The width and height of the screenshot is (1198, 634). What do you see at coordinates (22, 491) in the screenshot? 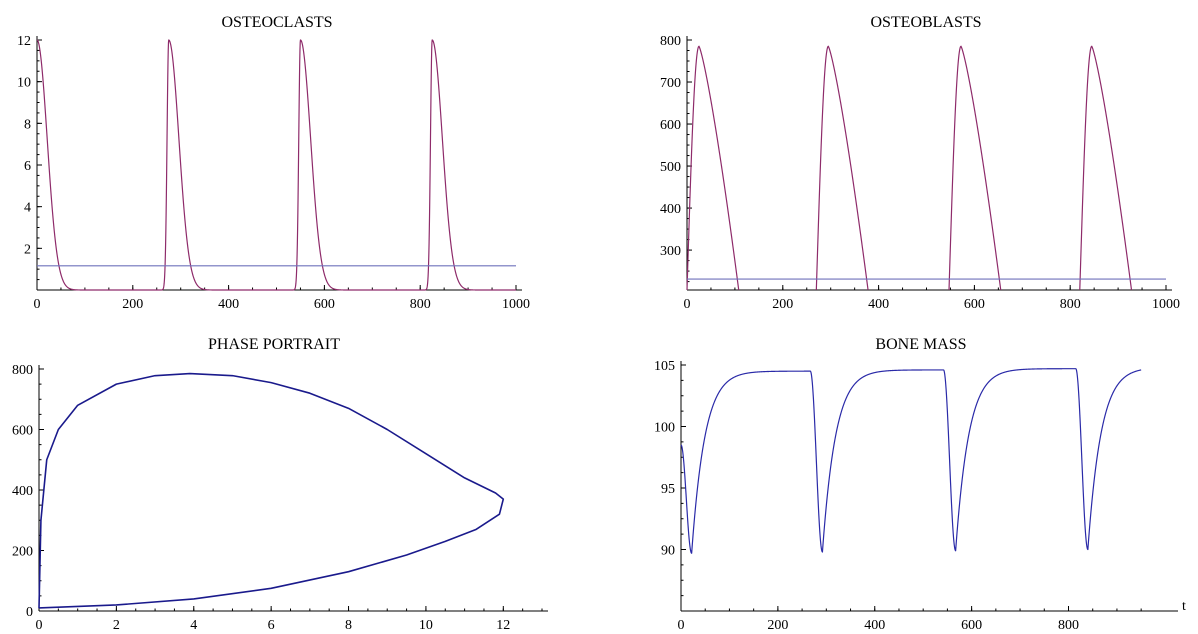
I see `phase_portrait-y-tick-label: 400` at bounding box center [22, 491].